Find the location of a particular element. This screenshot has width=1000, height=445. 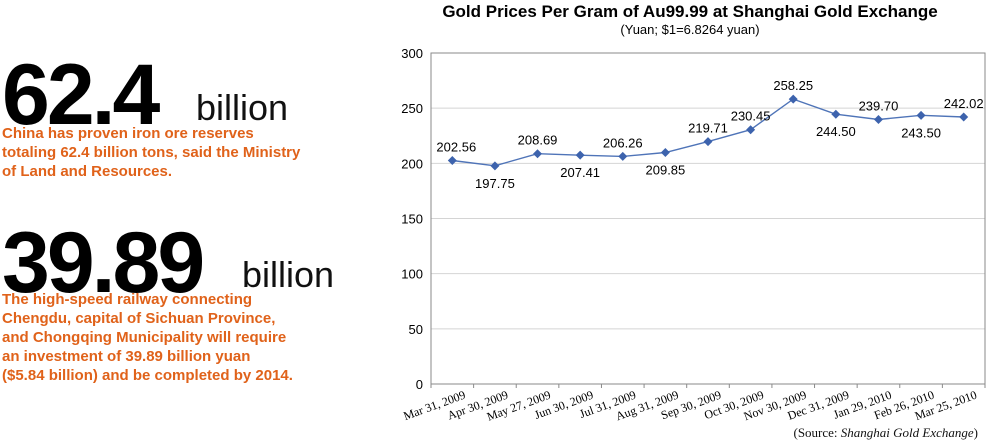

source-suffix: ) is located at coordinates (975, 432).